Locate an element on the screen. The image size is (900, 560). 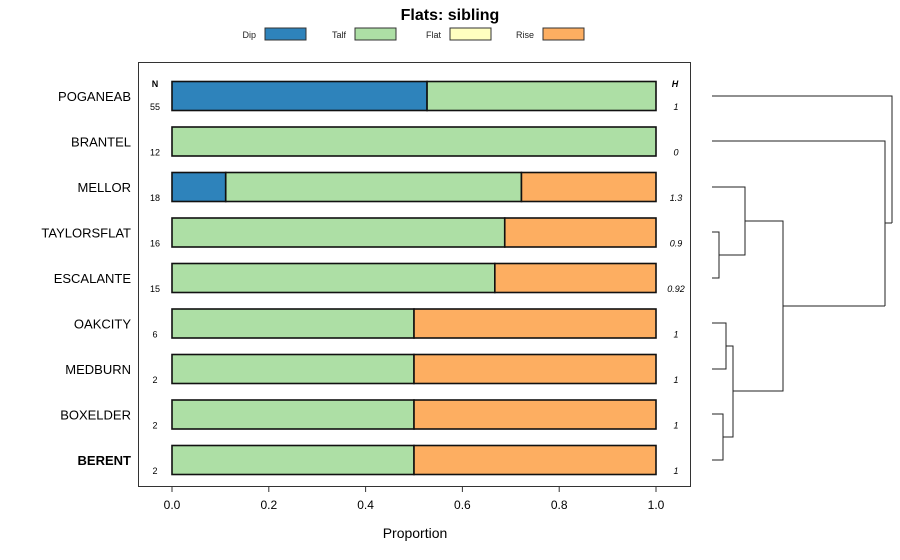
x-axis: 0.0 0.2 0.4 0.6 0.8 1.0 is located at coordinates (414, 499).